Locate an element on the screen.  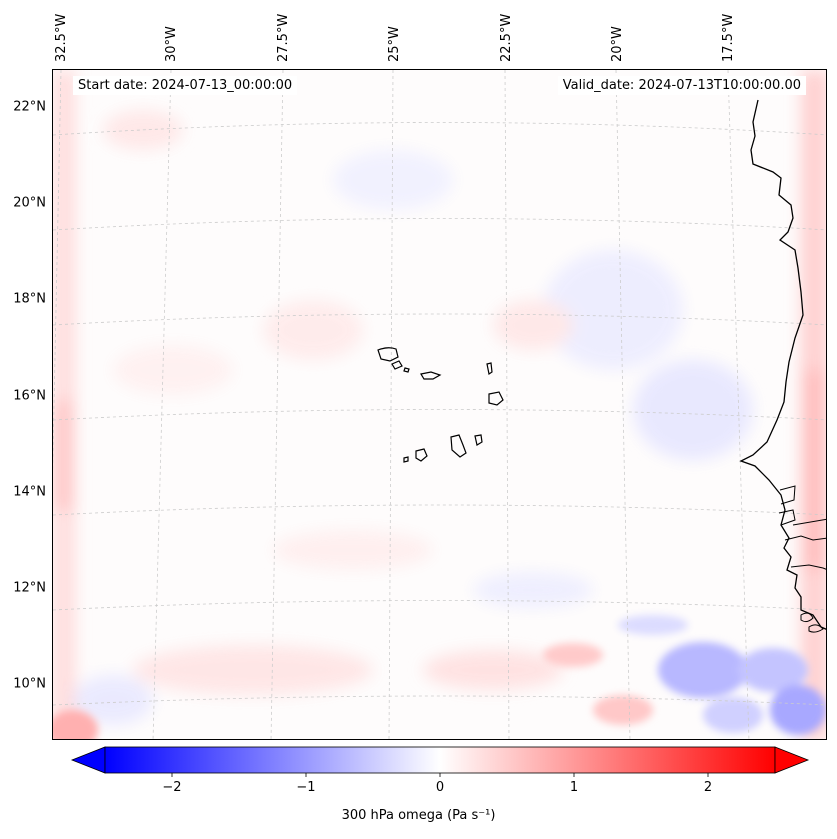
island-maio is located at coordinates (478, 440).